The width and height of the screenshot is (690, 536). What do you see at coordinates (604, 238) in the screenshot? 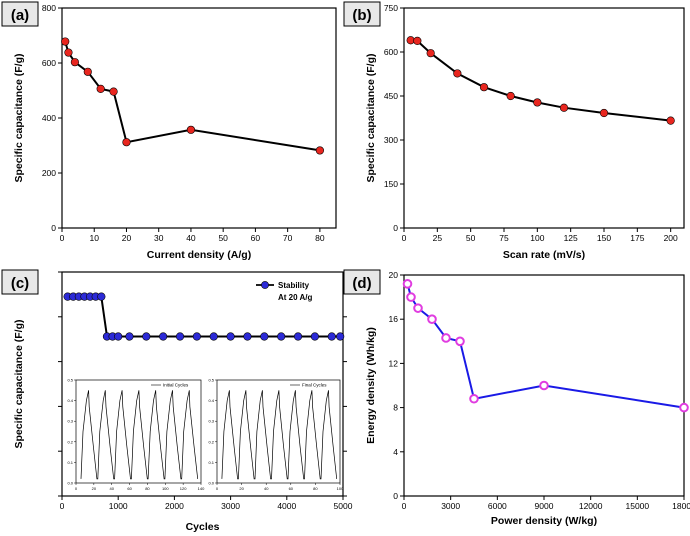
I see `x-tick-label: 150` at bounding box center [604, 238].